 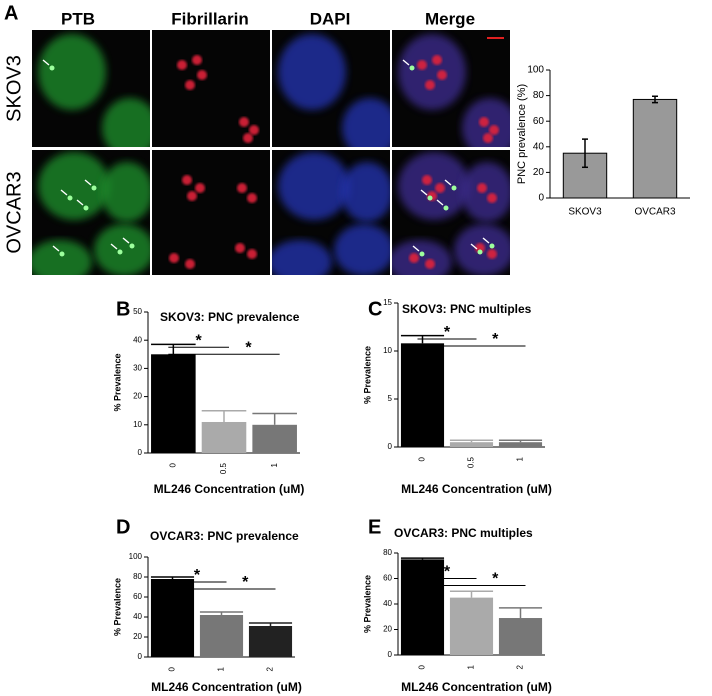 What do you see at coordinates (137, 368) in the screenshot?
I see `y-tick-label: 30` at bounding box center [137, 368].